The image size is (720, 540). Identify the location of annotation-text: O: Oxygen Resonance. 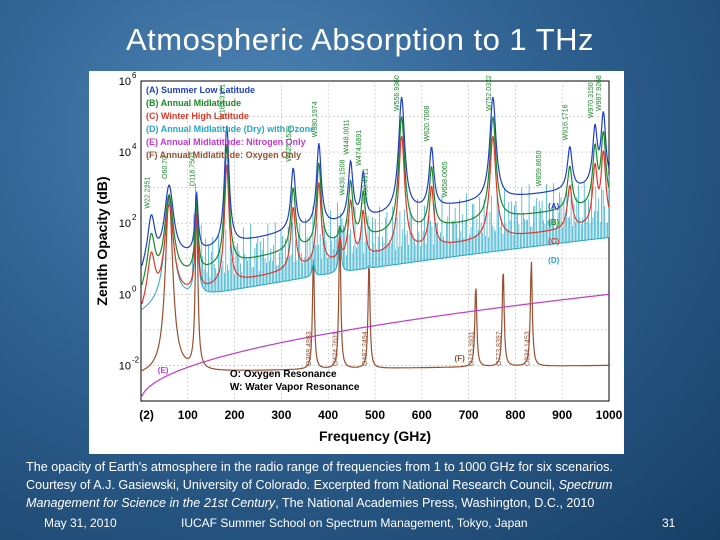
(283, 374).